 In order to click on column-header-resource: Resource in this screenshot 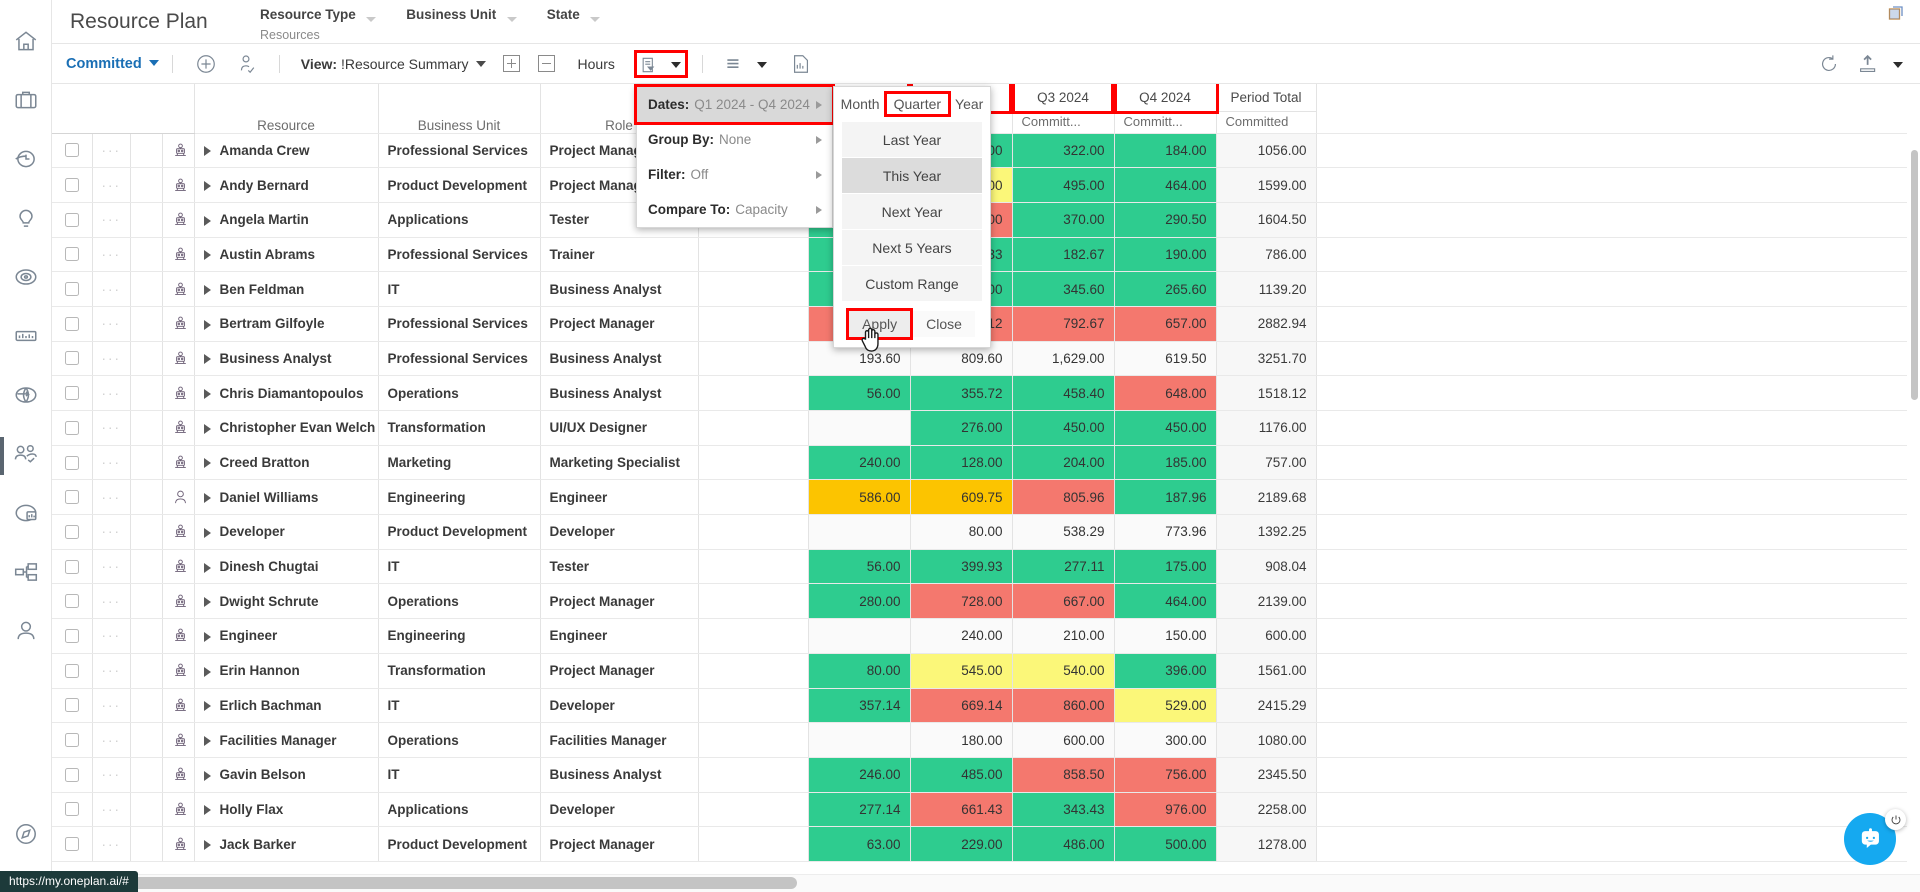, I will do `click(286, 109)`.